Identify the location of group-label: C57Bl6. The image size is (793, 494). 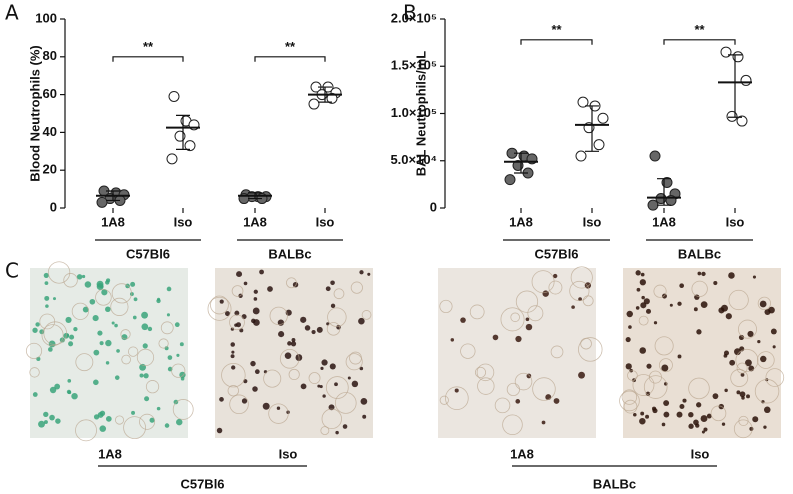
(148, 253).